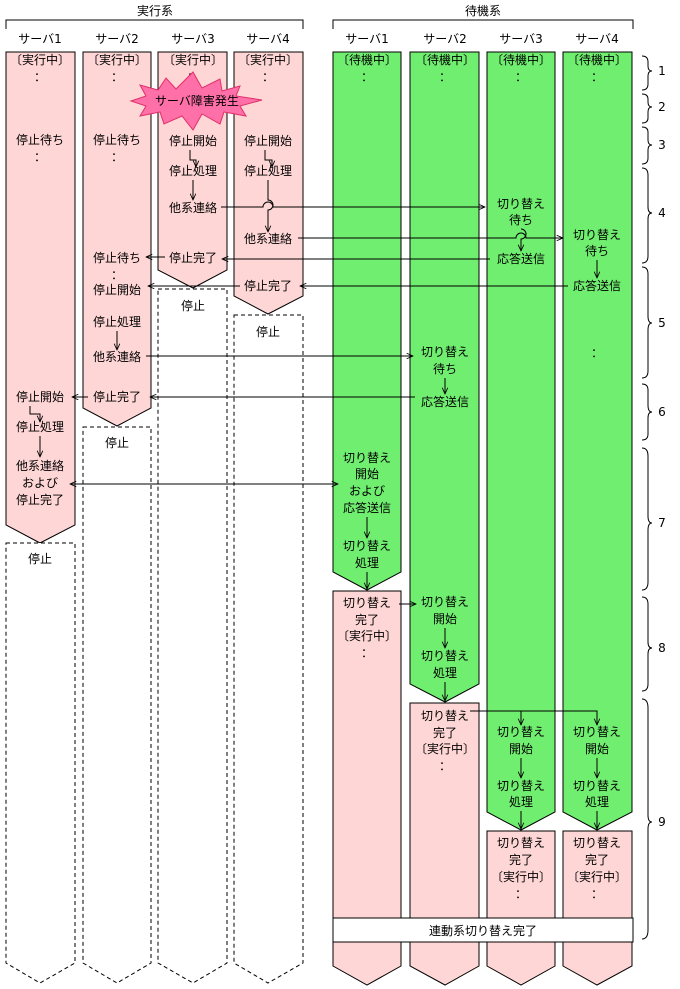 This screenshot has height=989, width=680. Describe the element at coordinates (268, 195) in the screenshot. I see `active-server-4-steps: 〔実行中〕 ： 停止開始 停止処理 他系連絡 停止完了 停止` at that location.